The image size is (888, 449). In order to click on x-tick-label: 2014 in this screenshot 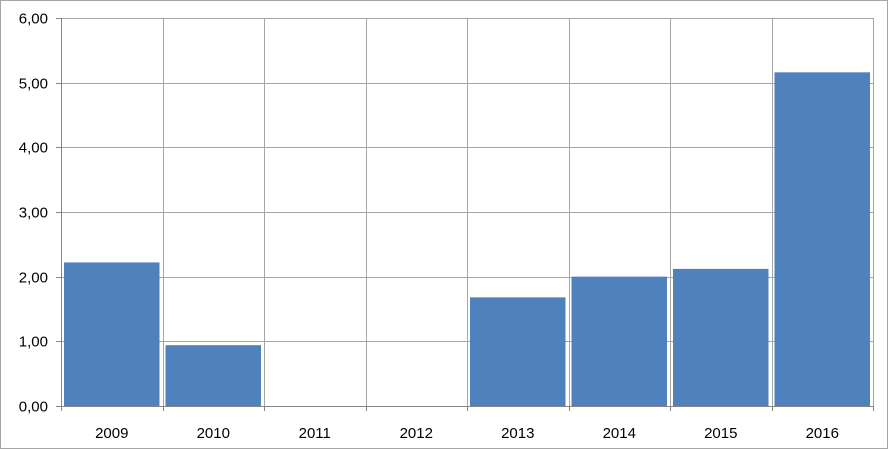, I will do `click(619, 433)`.